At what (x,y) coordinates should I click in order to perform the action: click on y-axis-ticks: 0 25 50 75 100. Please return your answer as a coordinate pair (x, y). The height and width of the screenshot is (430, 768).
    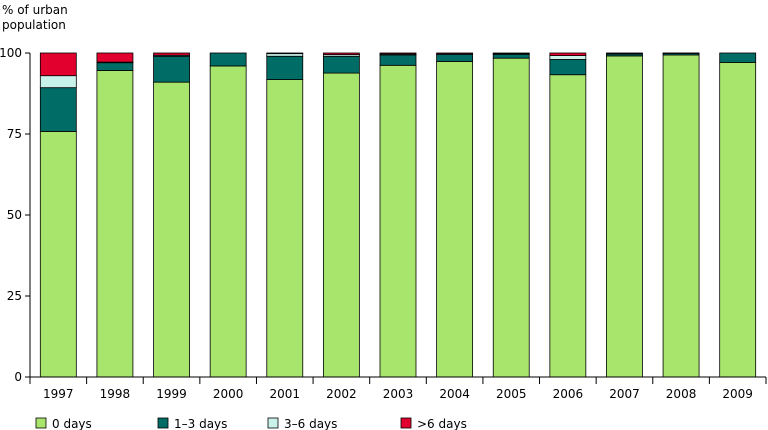
    Looking at the image, I should click on (15, 215).